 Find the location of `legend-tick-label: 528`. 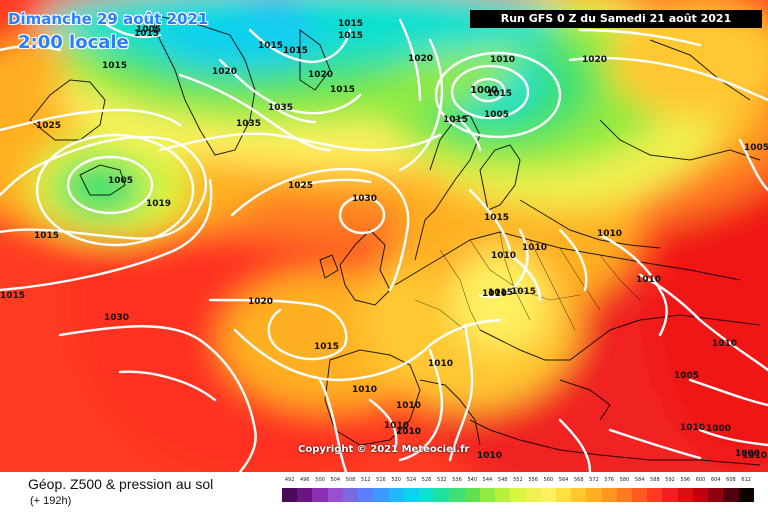

legend-tick-label: 528 is located at coordinates (426, 480).